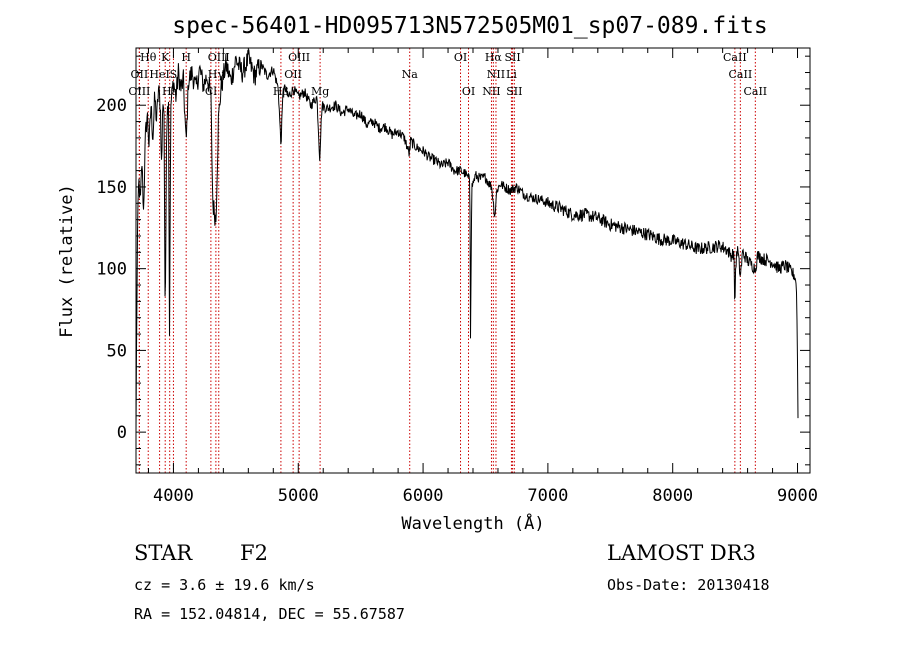  What do you see at coordinates (320, 91) in the screenshot?
I see `spectral-line-label: Mg` at bounding box center [320, 91].